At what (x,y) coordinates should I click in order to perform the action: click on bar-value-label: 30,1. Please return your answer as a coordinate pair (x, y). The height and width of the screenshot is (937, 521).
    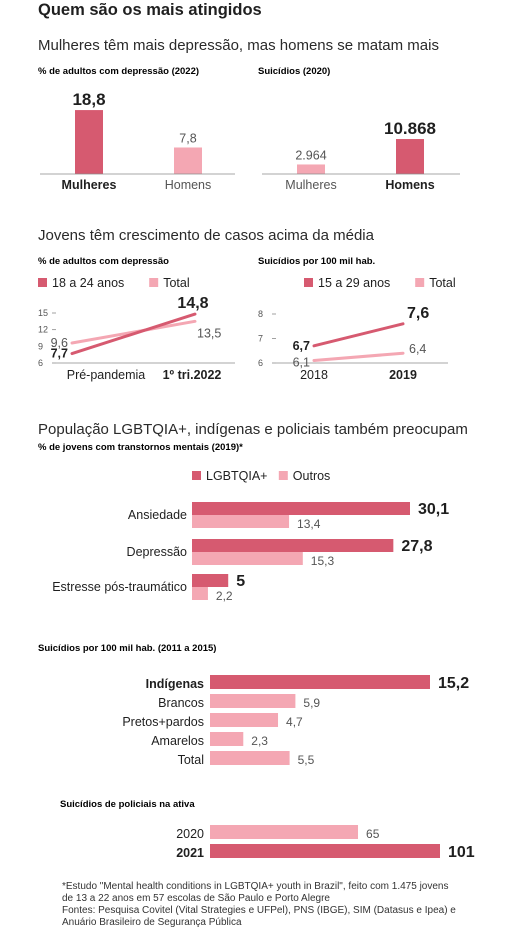
    Looking at the image, I should click on (433, 509).